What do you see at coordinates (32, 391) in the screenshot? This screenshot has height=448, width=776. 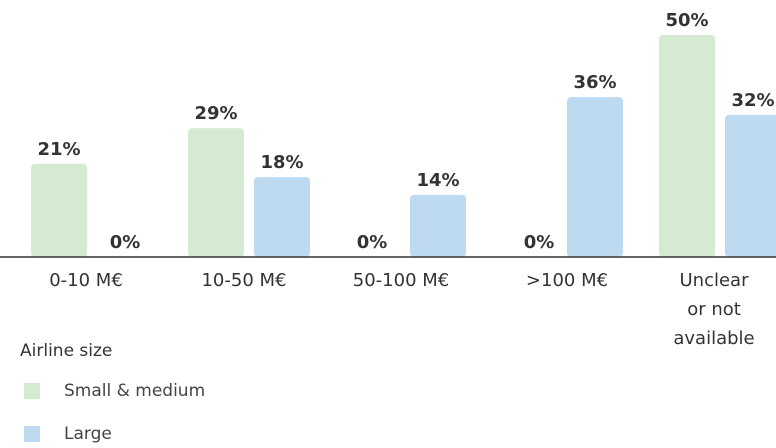 I see `legend-swatch-small-medium` at bounding box center [32, 391].